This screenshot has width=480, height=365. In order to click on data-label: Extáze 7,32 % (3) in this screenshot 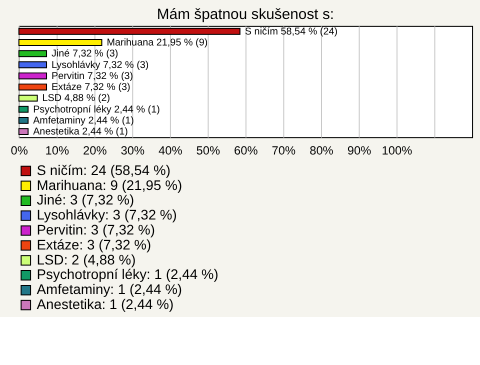, I will do `click(90, 88)`.